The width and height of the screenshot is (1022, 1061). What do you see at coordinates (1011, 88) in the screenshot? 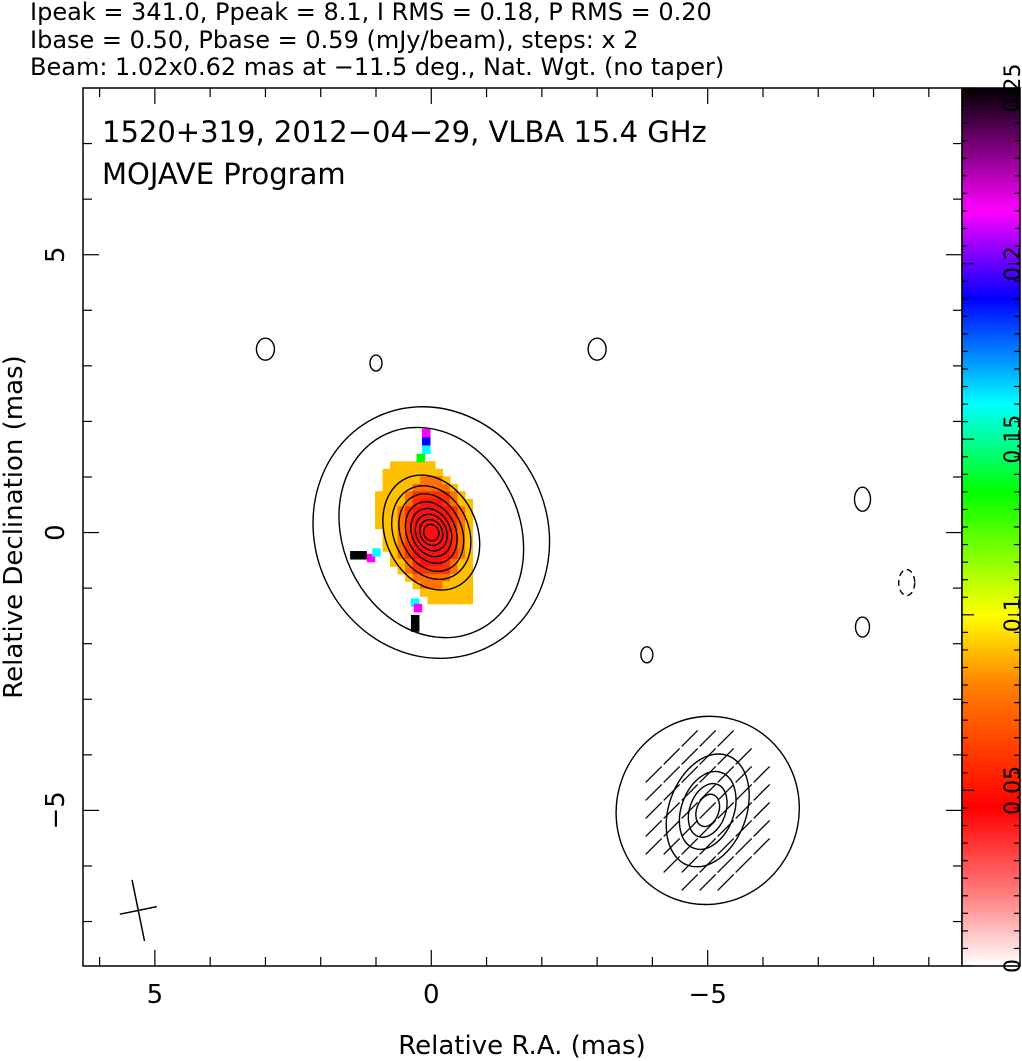
I see `colorbar-tick-label: 0.25` at bounding box center [1011, 88].